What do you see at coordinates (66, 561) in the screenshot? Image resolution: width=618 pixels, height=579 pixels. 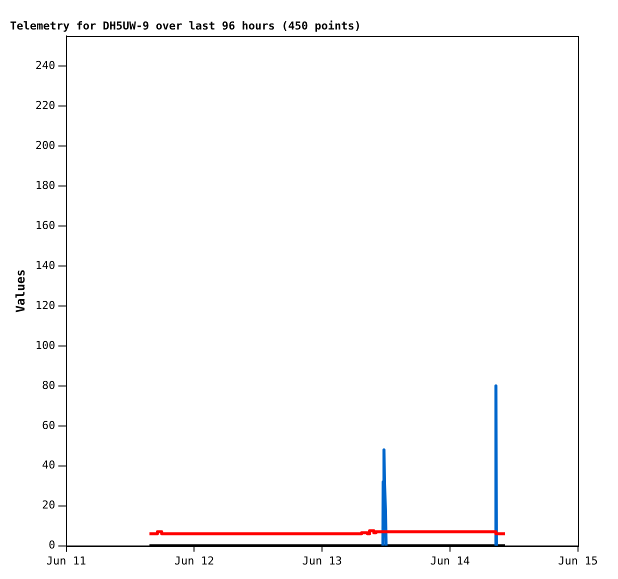 I see `x-tick-label: Jun 11` at bounding box center [66, 561].